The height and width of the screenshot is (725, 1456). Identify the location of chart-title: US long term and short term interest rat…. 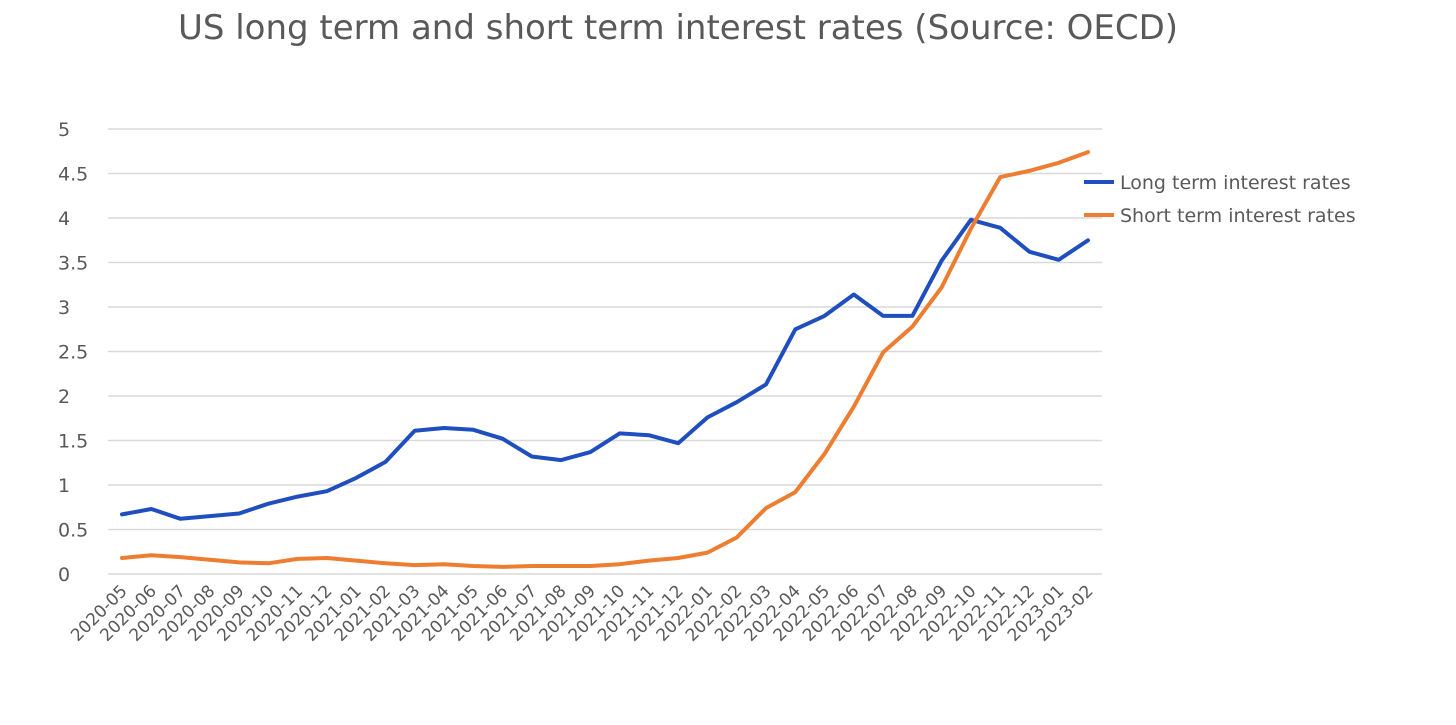
(678, 28).